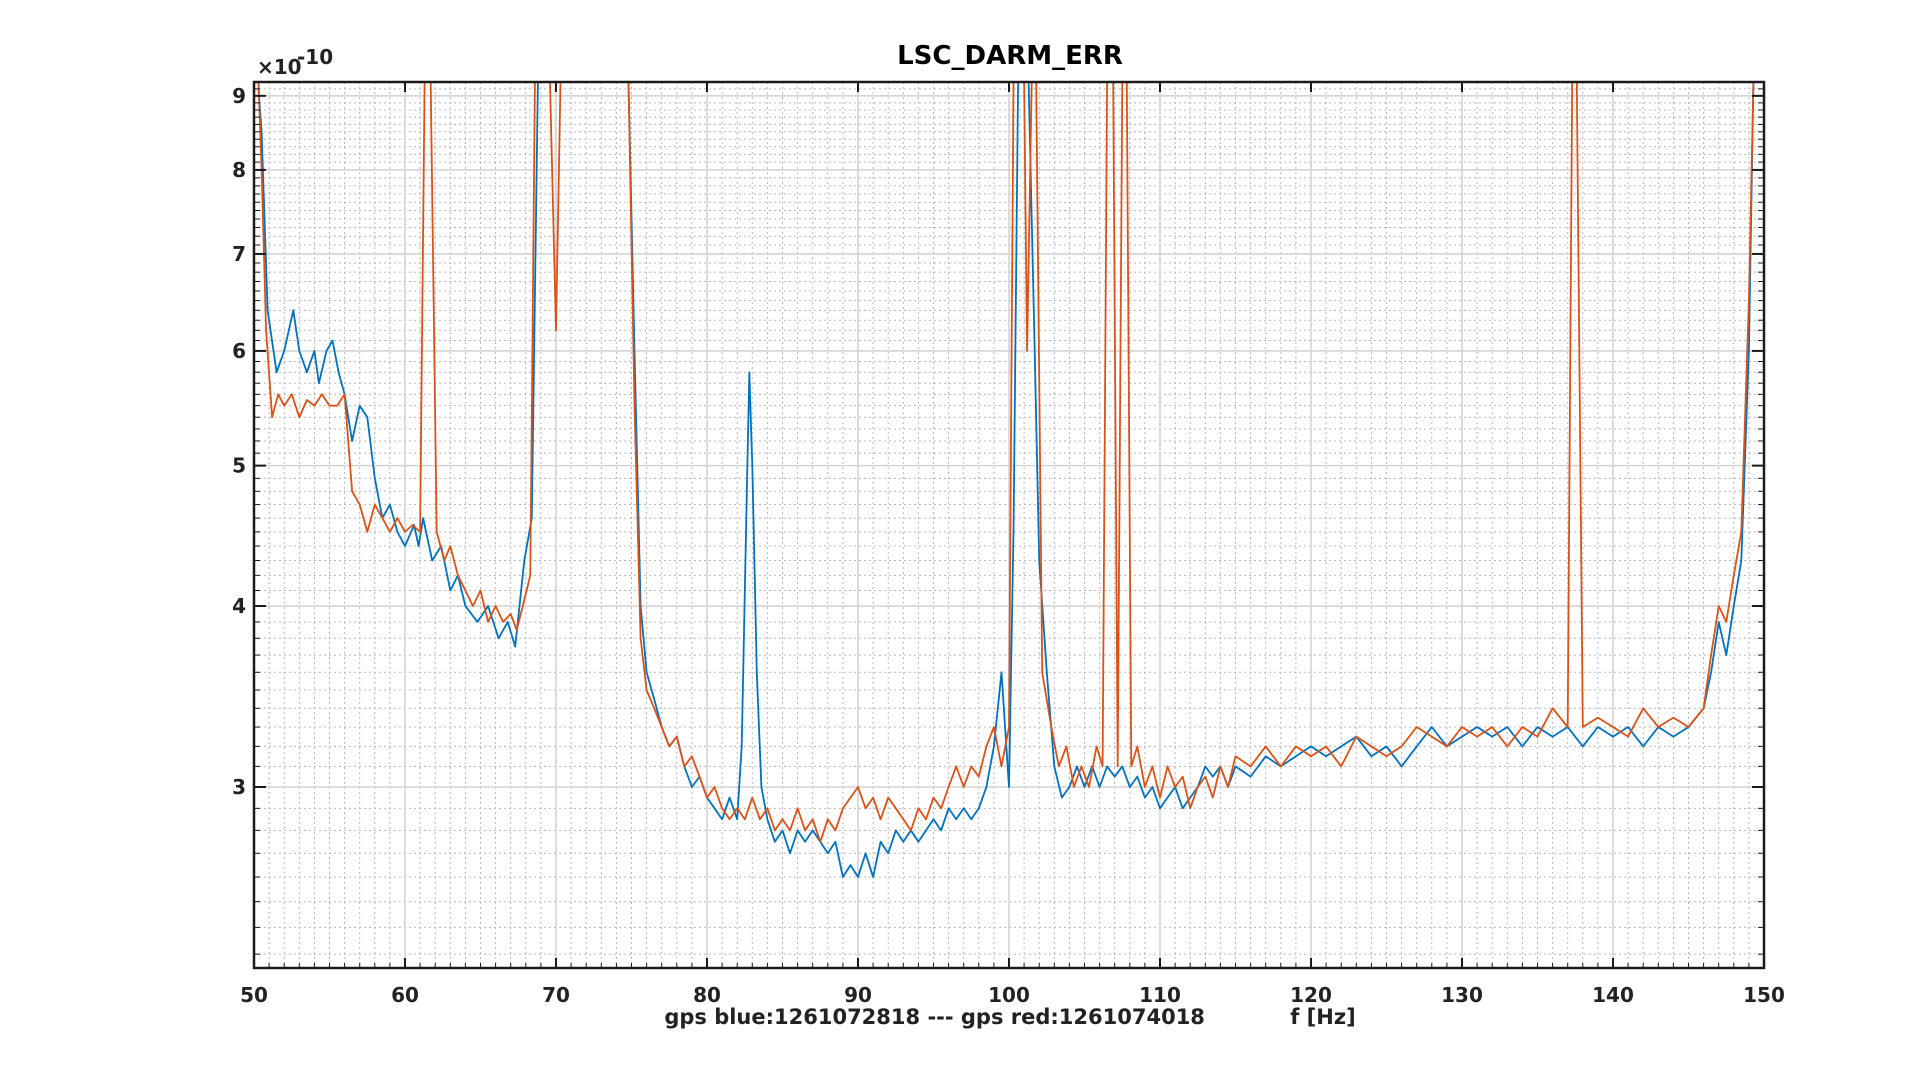  I want to click on x-tick-label: 70, so click(556, 995).